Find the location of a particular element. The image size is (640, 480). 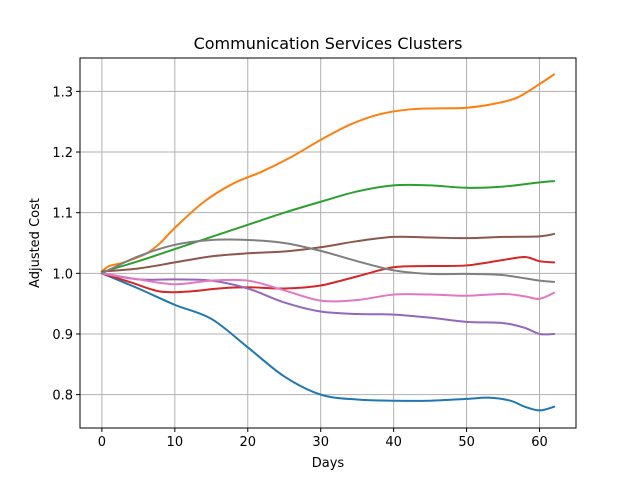

x-tick-label: 0 is located at coordinates (102, 442).